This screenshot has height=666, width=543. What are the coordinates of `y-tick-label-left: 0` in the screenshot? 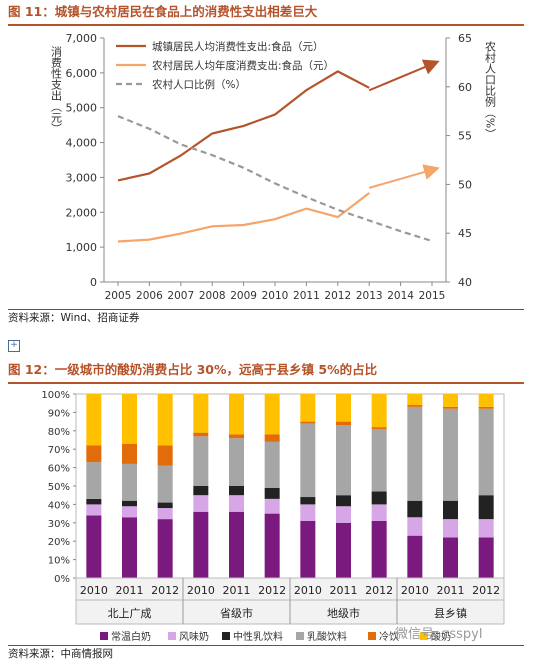 It's located at (93, 282).